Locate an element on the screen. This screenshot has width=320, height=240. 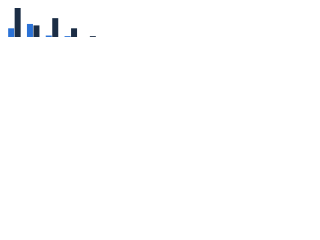
chart is located at coordinates (52, 22).